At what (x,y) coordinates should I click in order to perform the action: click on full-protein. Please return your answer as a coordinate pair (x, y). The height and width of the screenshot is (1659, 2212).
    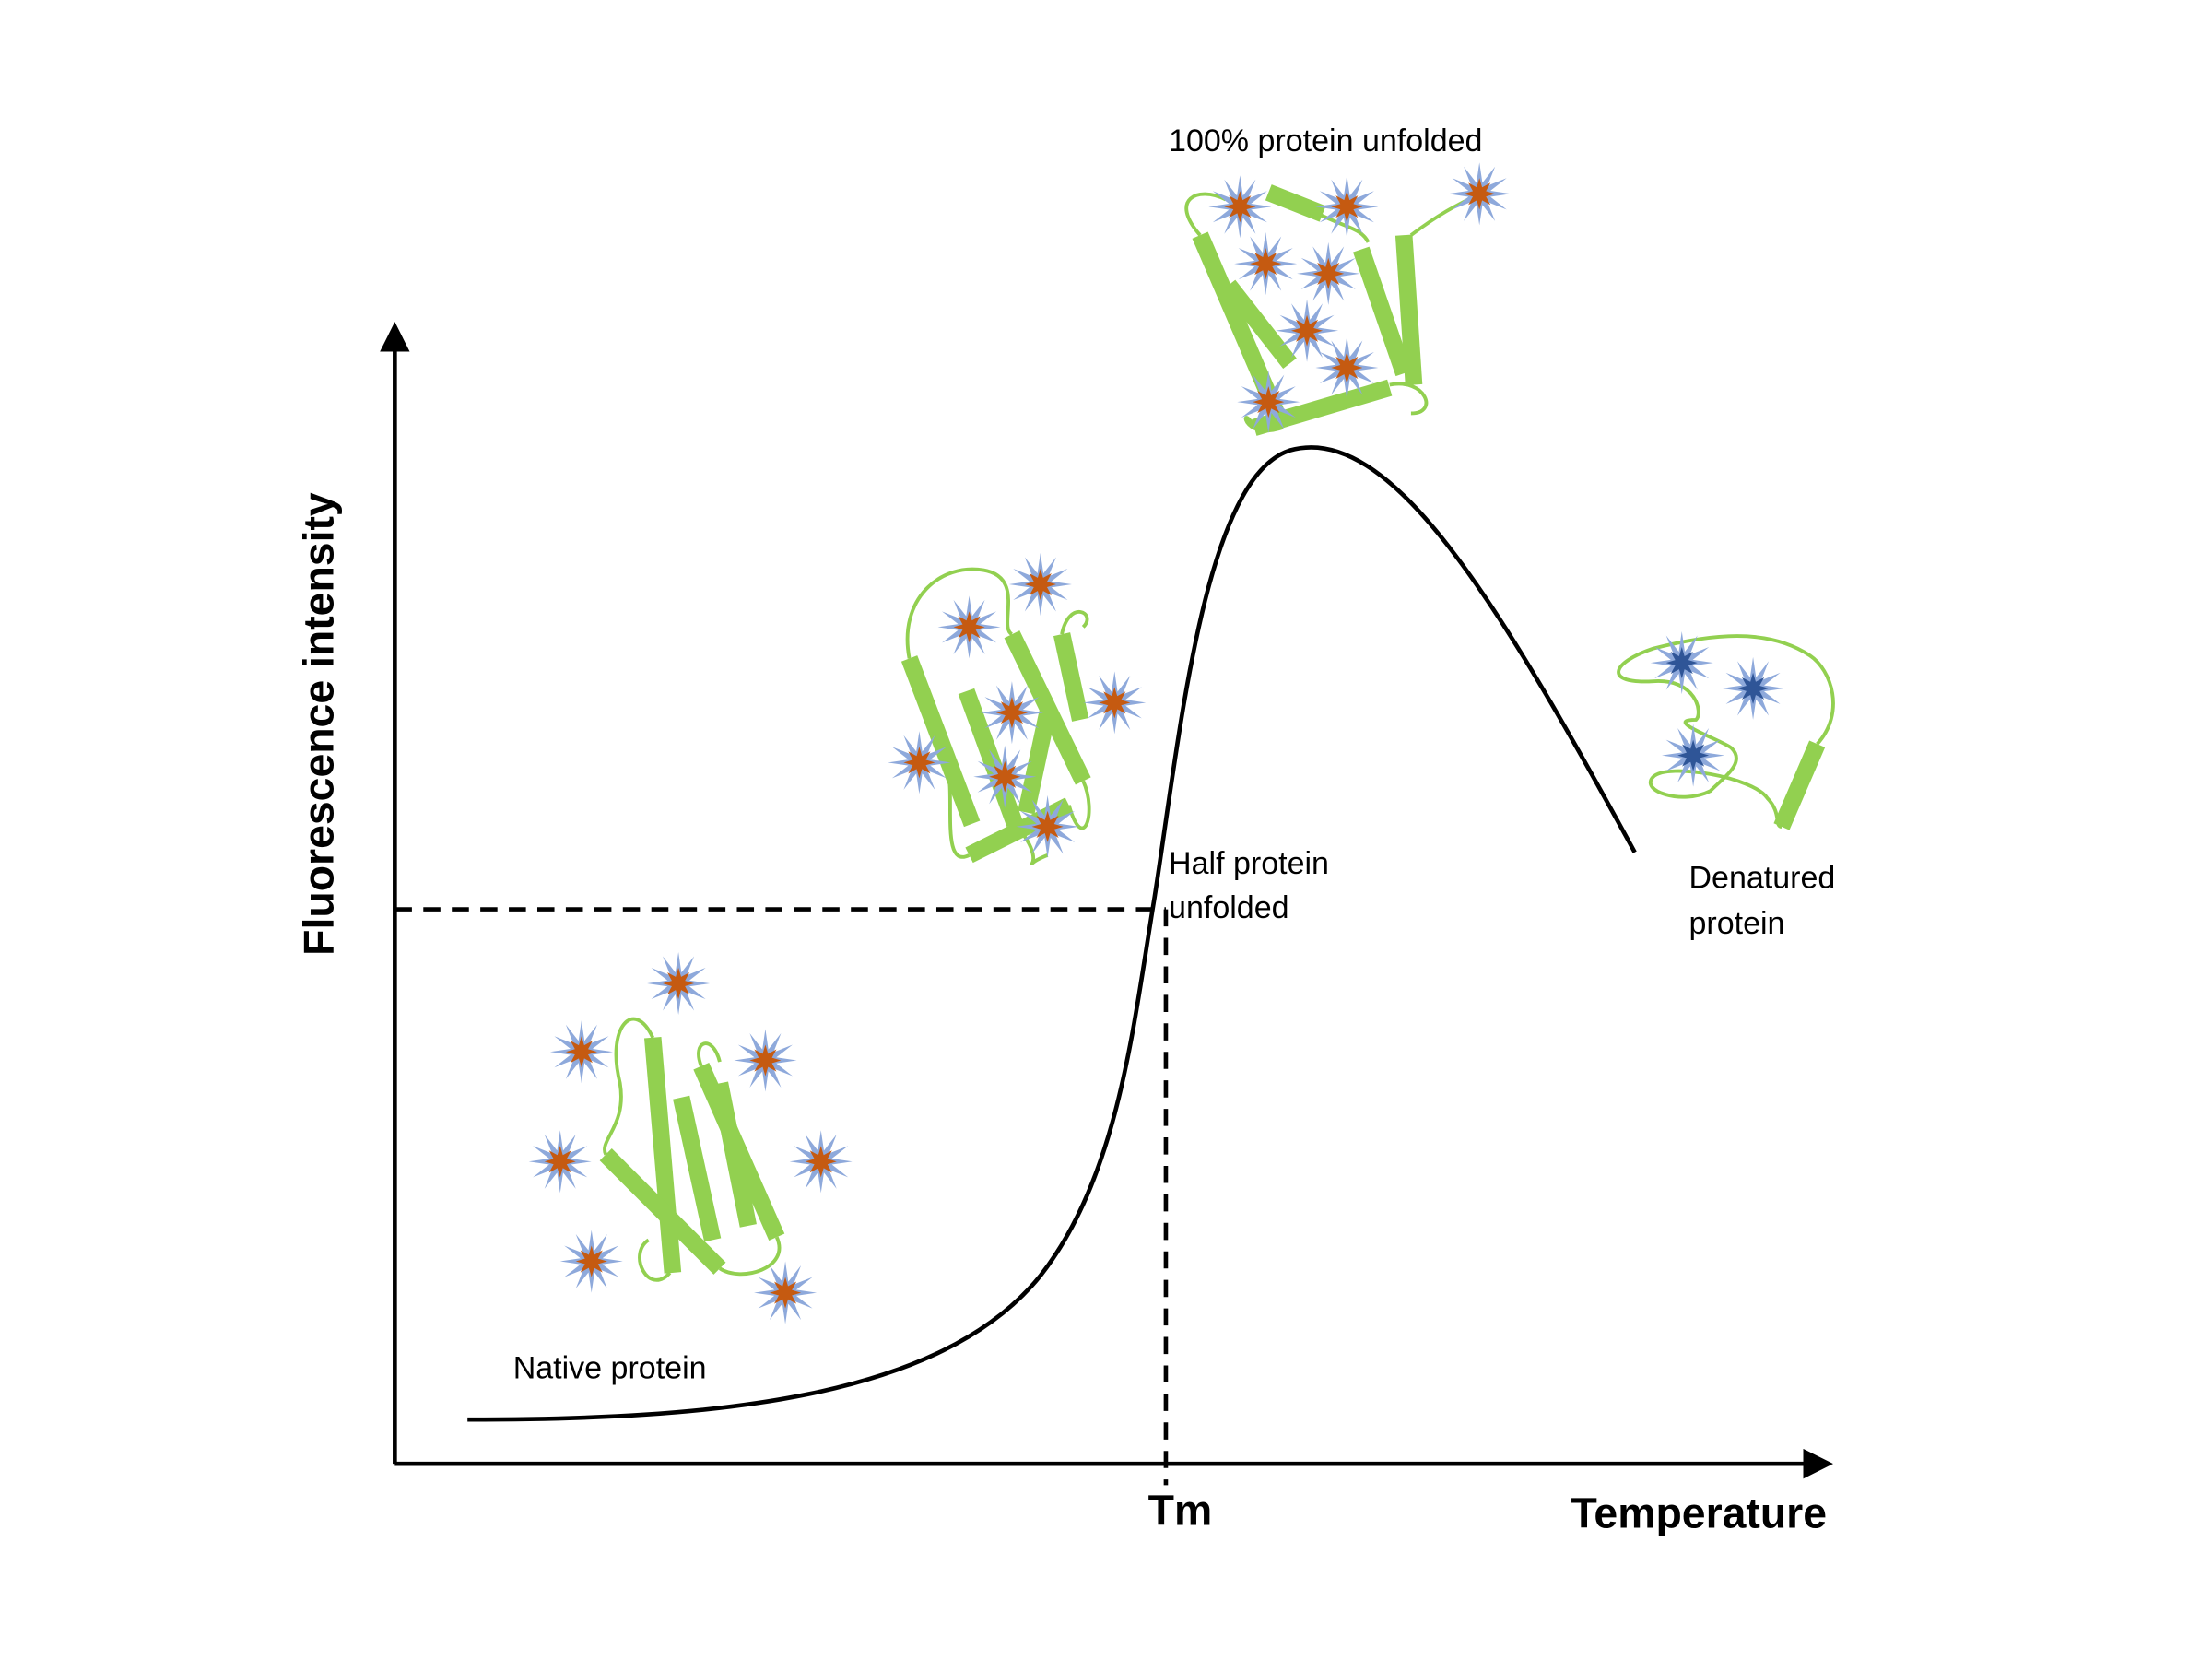
    Looking at the image, I should click on (1348, 299).